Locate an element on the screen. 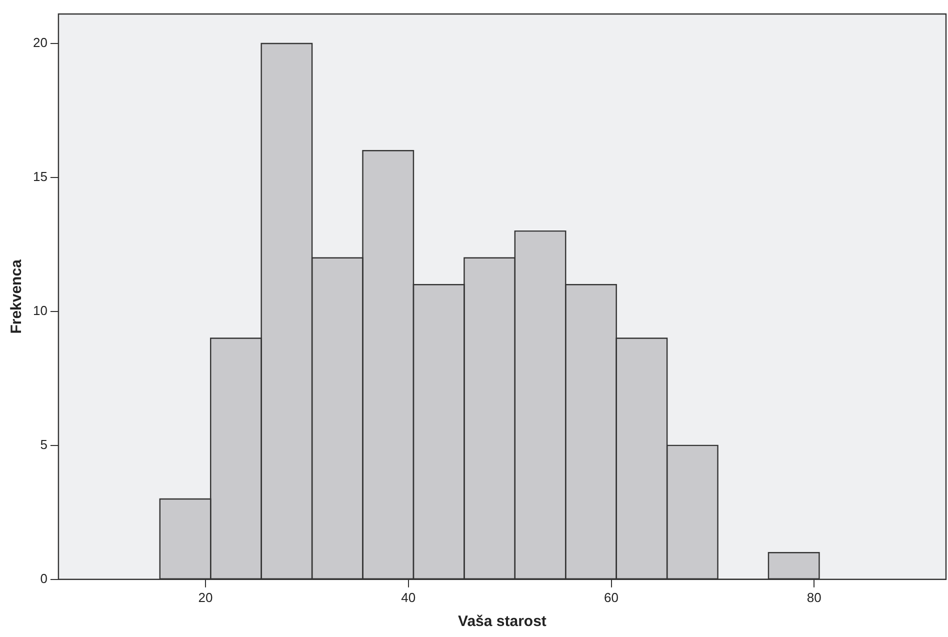 The width and height of the screenshot is (948, 637). y-tick-label: 10 is located at coordinates (40, 310).